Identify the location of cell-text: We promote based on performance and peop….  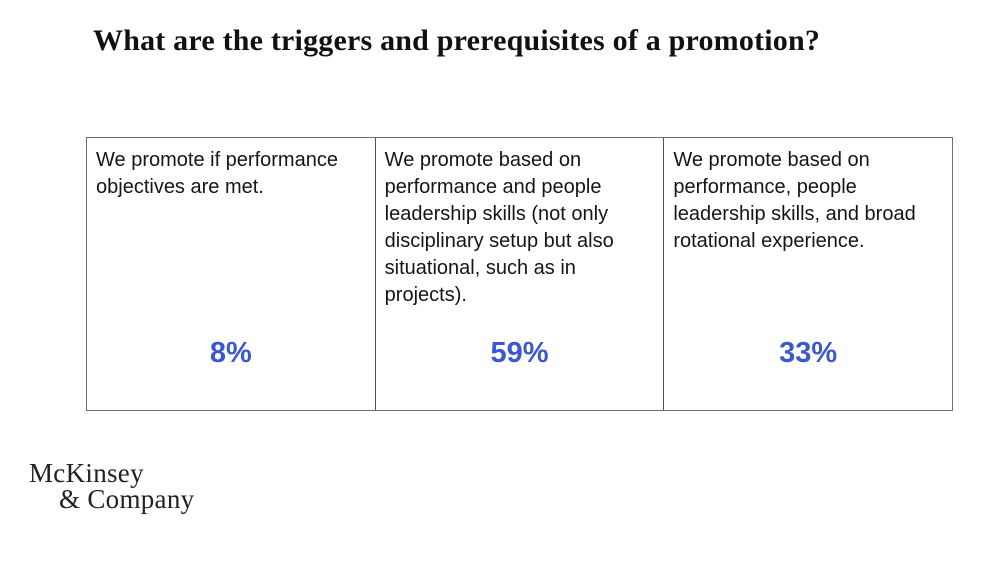
(499, 227).